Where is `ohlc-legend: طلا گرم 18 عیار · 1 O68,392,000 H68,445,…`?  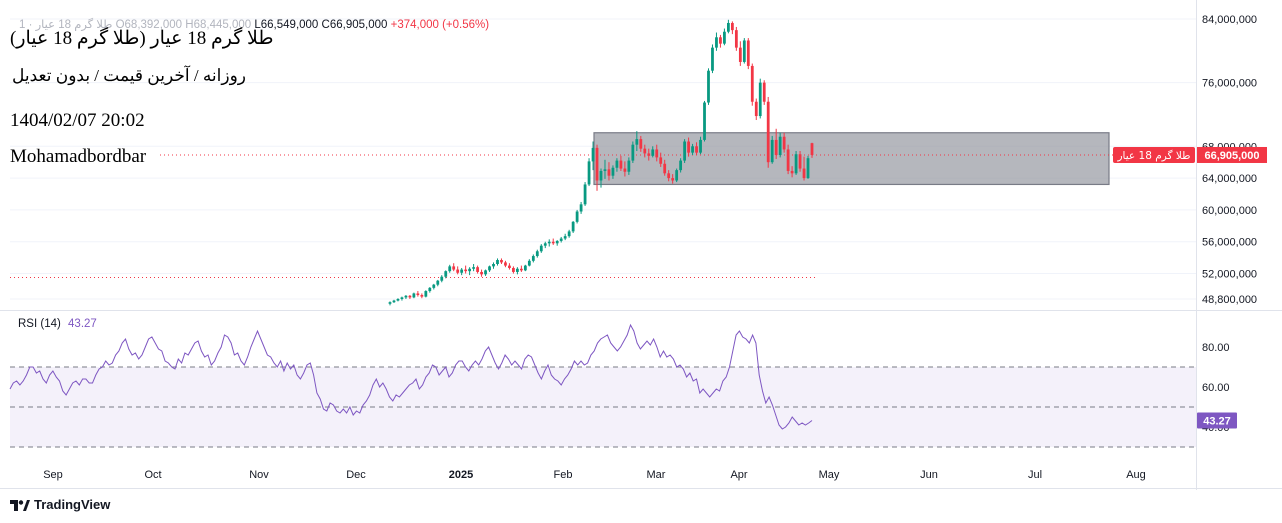 ohlc-legend: طلا گرم 18 عیار · 1 O68,392,000 H68,445,… is located at coordinates (254, 24).